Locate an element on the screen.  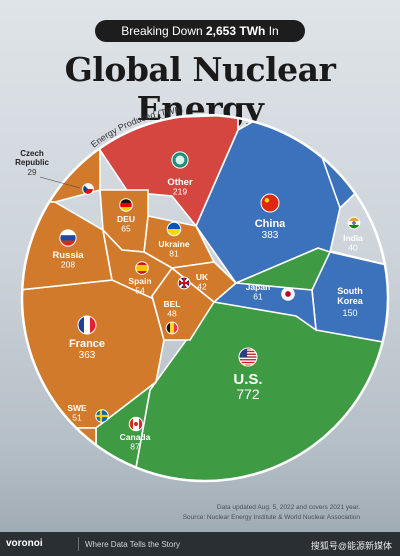
label-ukraine: Ukraine is located at coordinates (173, 244).